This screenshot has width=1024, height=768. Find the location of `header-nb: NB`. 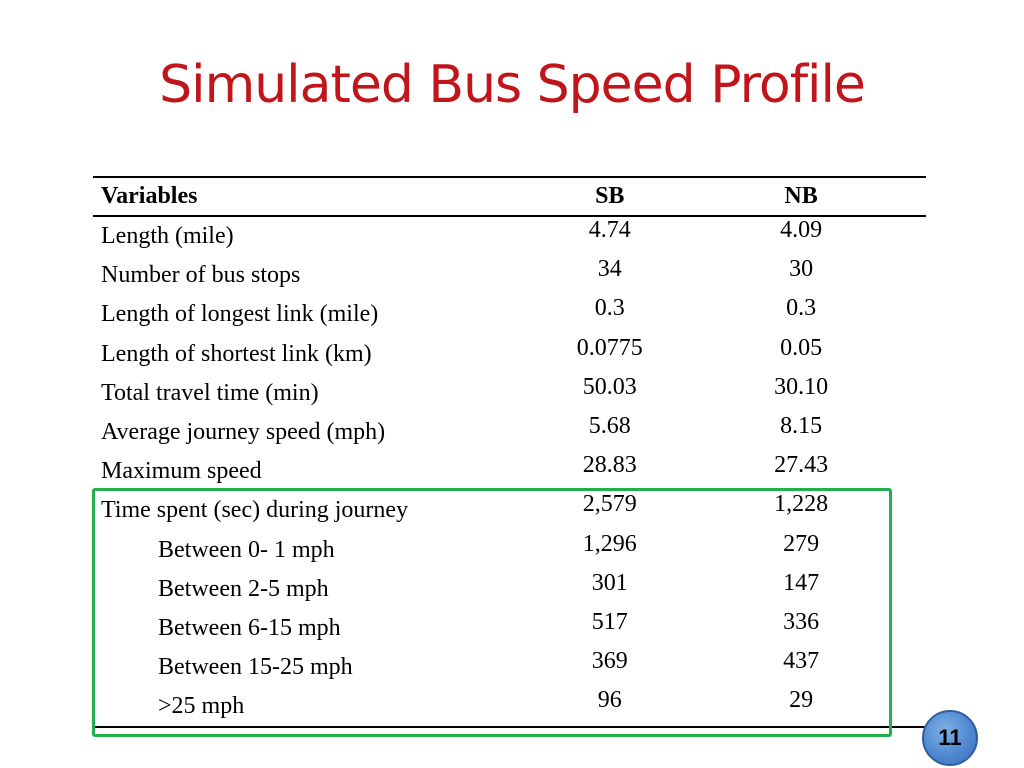

header-nb: NB is located at coordinates (801, 196).